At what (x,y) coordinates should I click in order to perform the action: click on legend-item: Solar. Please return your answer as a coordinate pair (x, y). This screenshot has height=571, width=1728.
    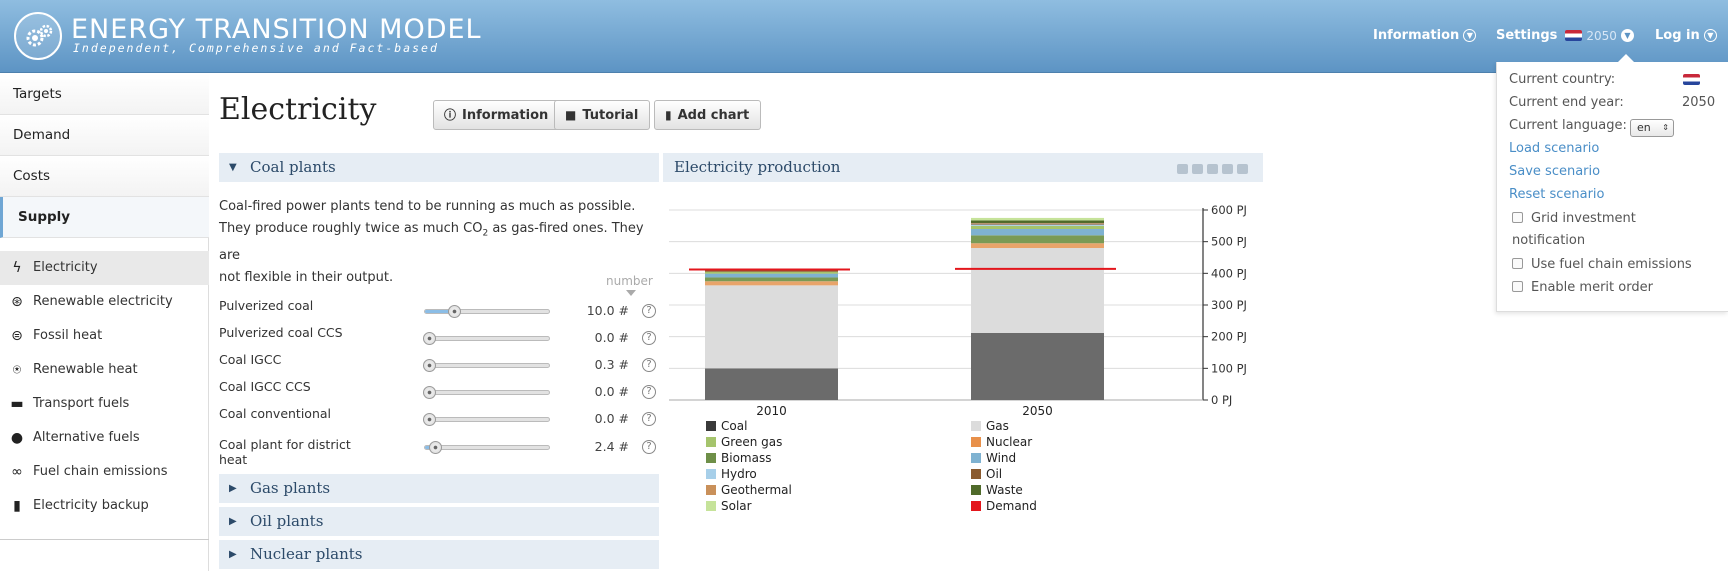
    Looking at the image, I should click on (806, 506).